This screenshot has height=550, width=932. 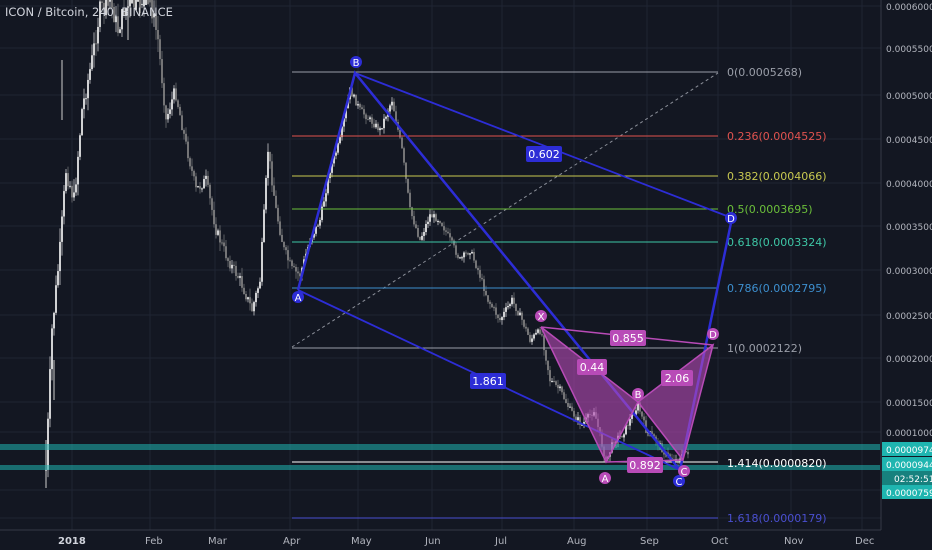 What do you see at coordinates (777, 176) in the screenshot?
I see `fib-label-0382: 0.382(0.0004066)` at bounding box center [777, 176].